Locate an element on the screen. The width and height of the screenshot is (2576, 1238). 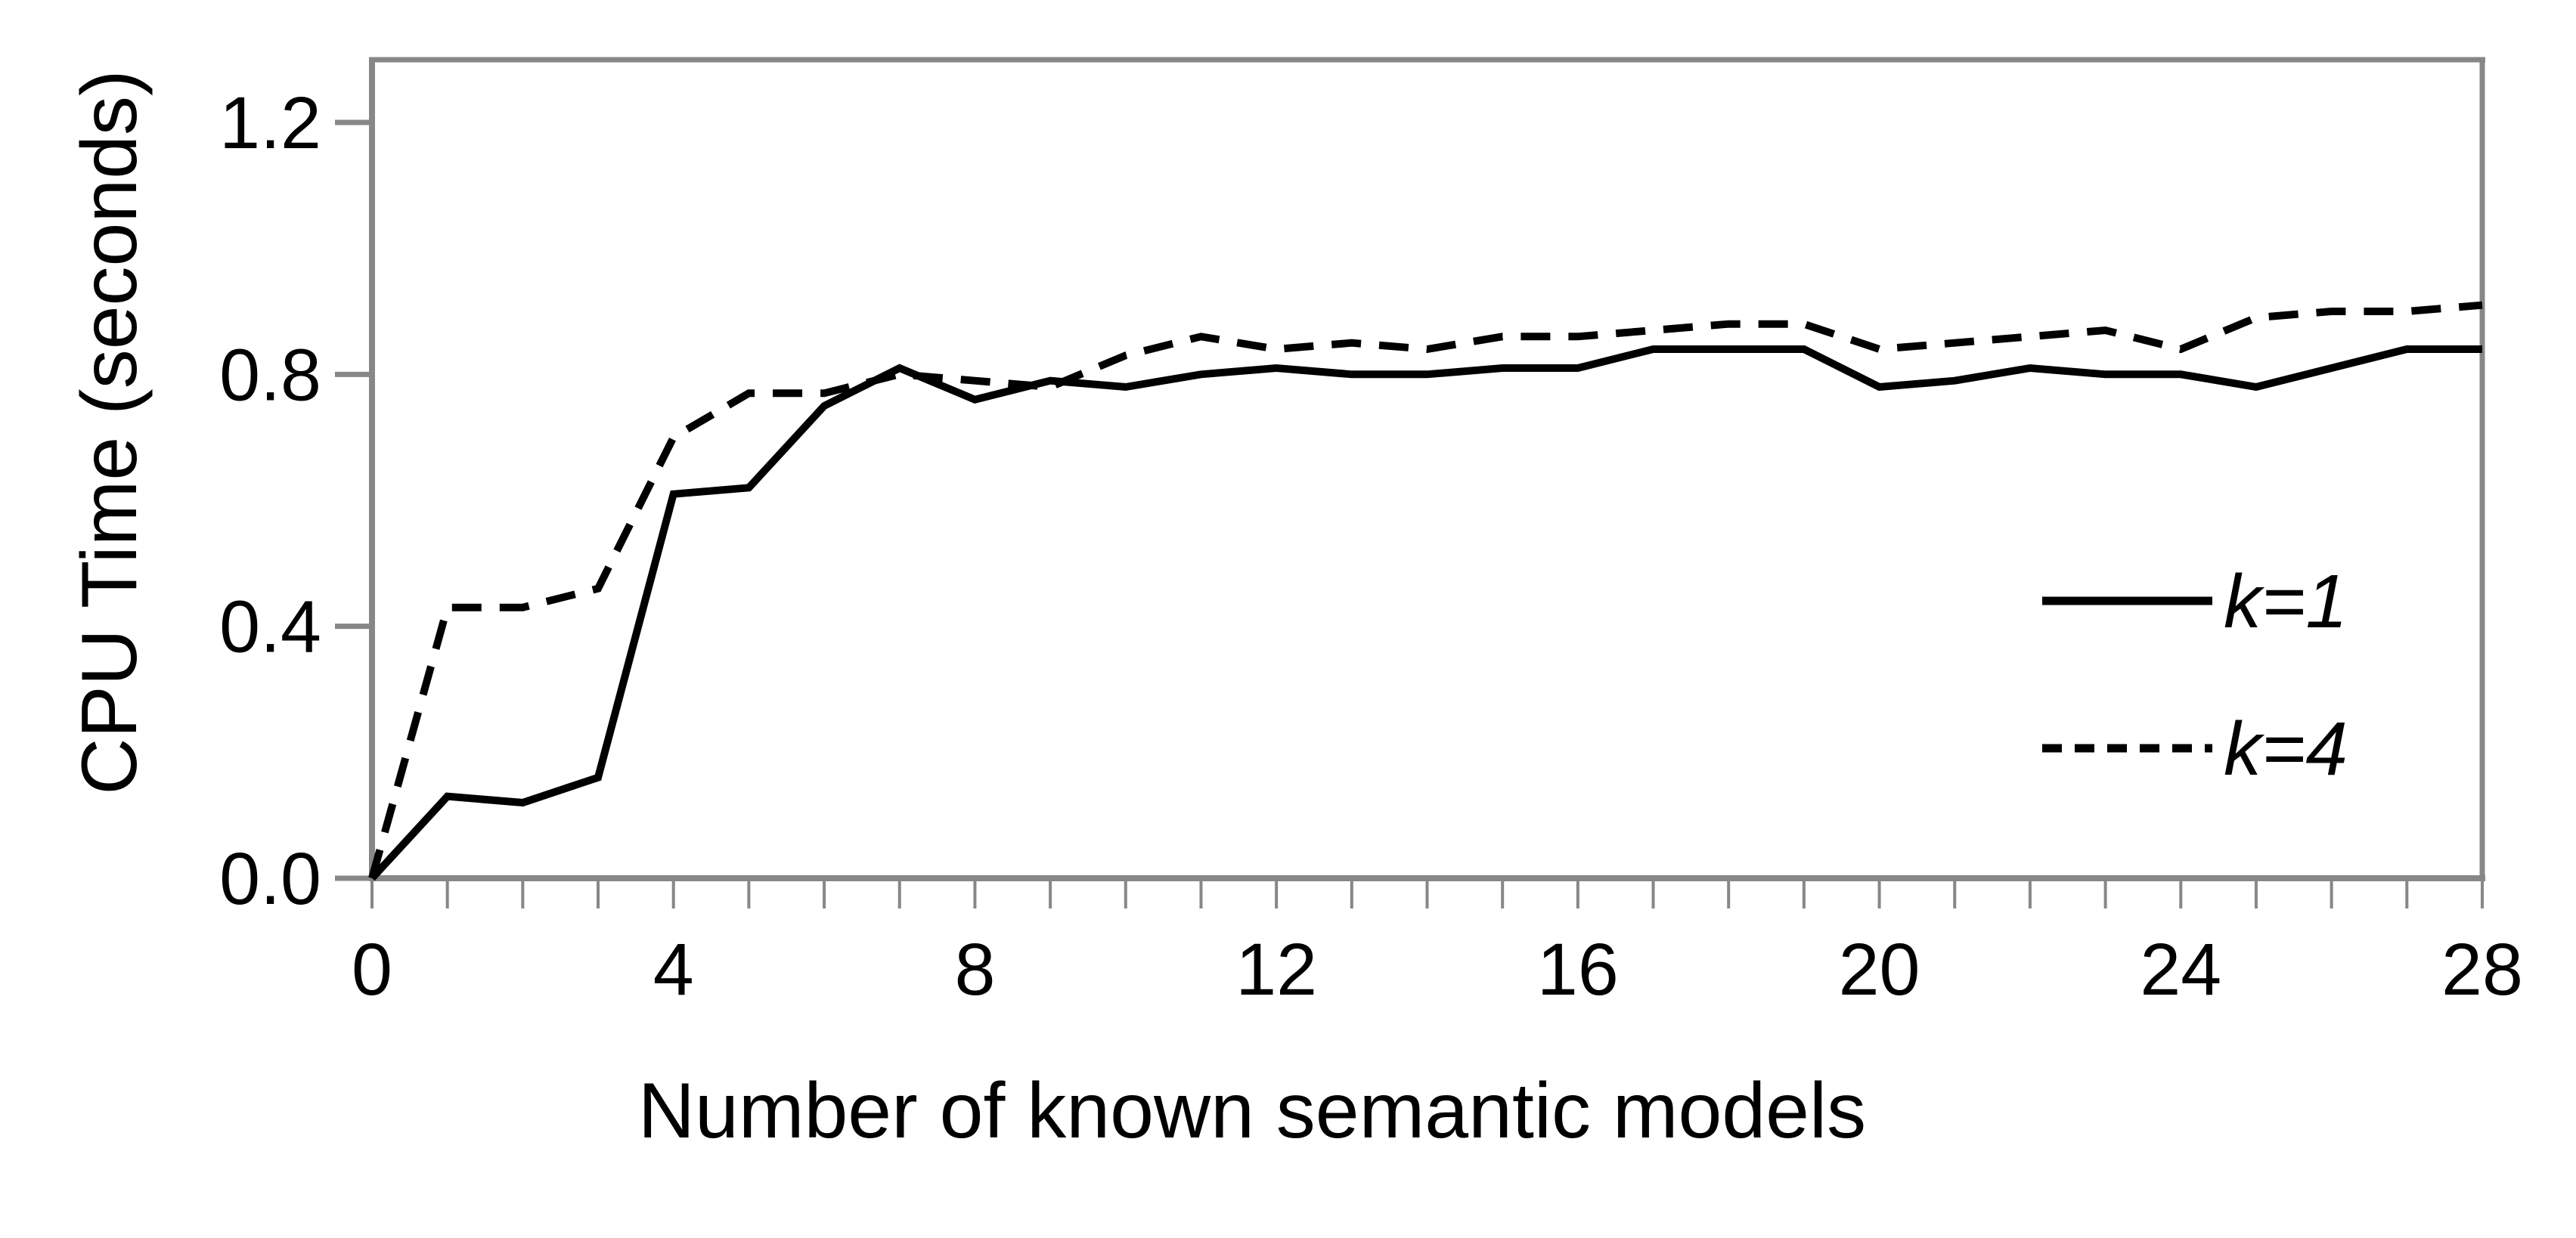
x-tick-label: 8 is located at coordinates (974, 969).